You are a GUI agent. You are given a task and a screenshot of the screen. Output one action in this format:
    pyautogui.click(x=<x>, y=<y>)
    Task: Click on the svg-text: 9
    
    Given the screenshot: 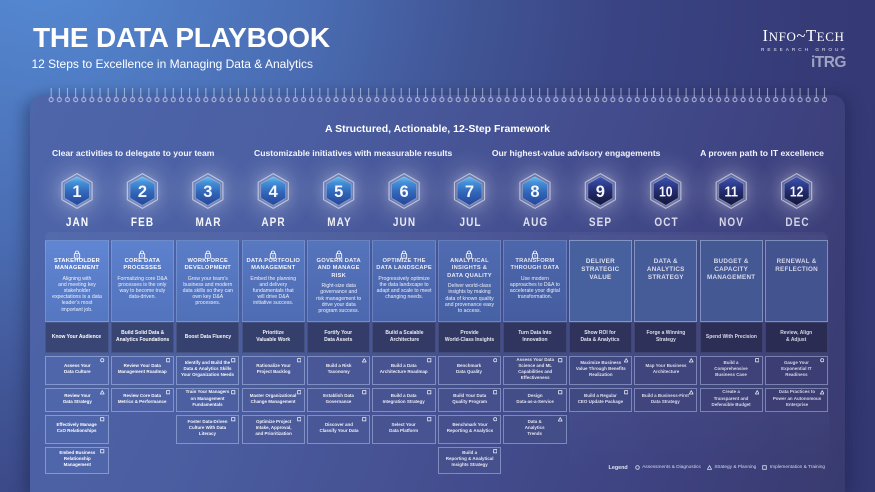 What is the action you would take?
    pyautogui.click(x=600, y=192)
    